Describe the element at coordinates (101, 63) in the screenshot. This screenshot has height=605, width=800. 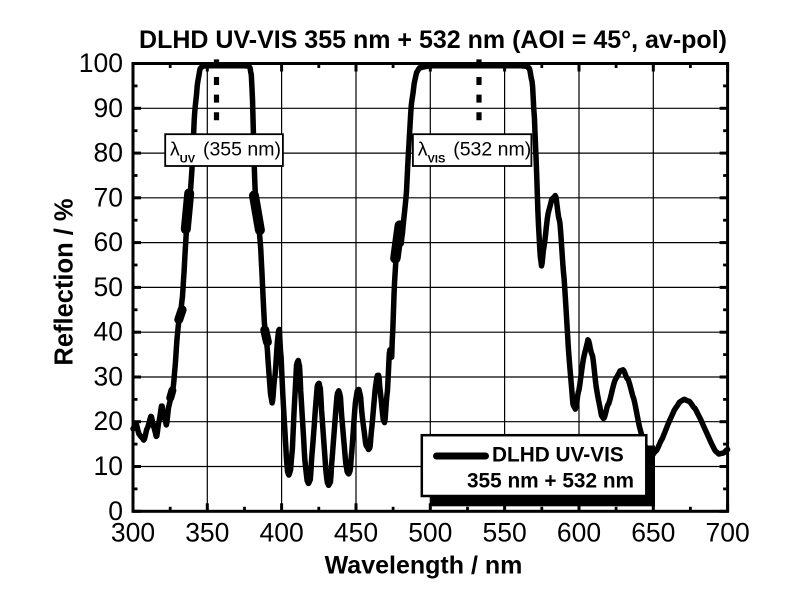
I see `svg-text: 100` at that location.